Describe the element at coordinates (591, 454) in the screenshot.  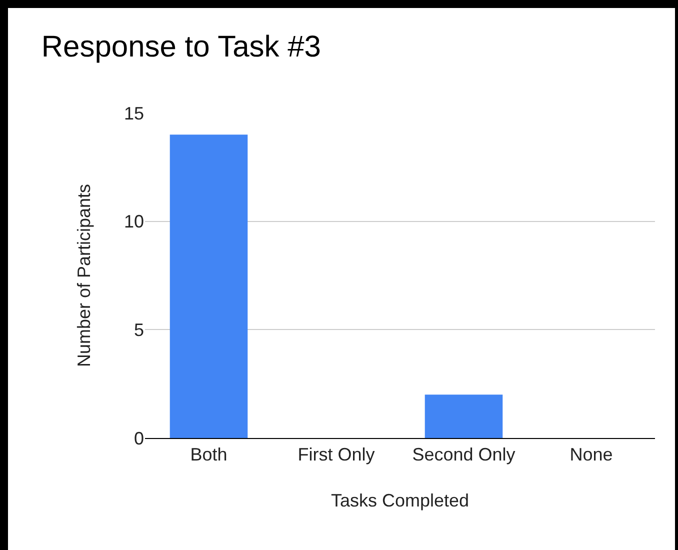
I see `x-tick-label: None` at that location.